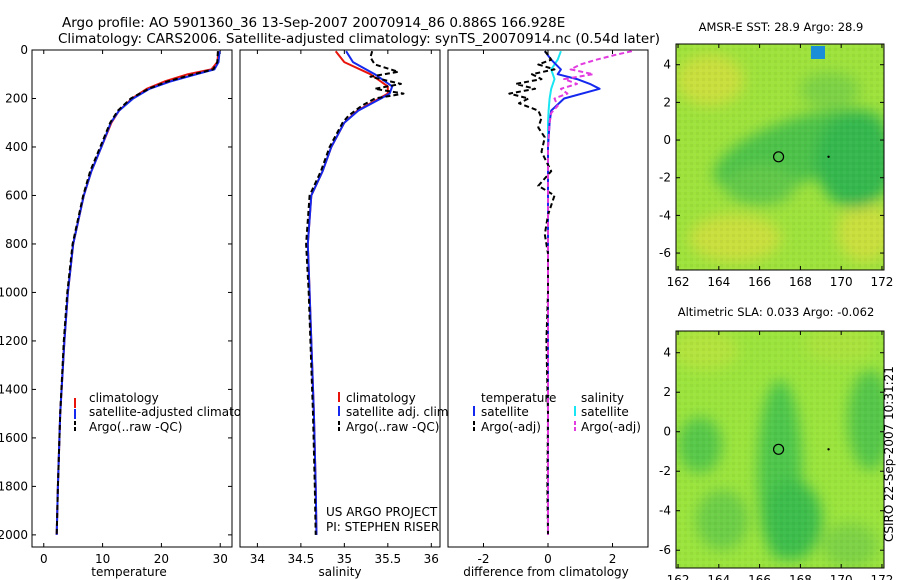 This screenshot has width=900, height=580. What do you see at coordinates (759, 282) in the screenshot?
I see `sst-xtick-label-166: 166` at bounding box center [759, 282].